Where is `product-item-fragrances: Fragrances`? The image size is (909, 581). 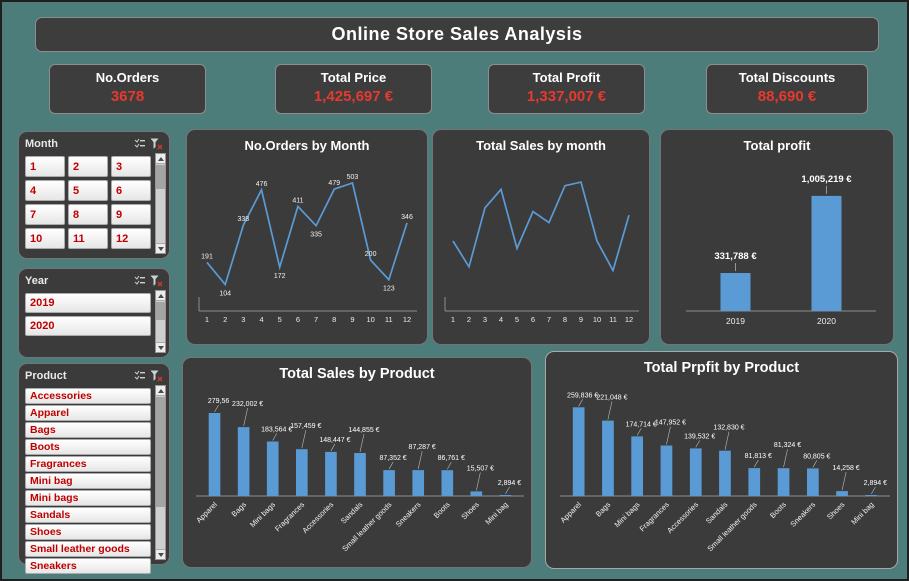 product-item-fragrances: Fragrances is located at coordinates (88, 464).